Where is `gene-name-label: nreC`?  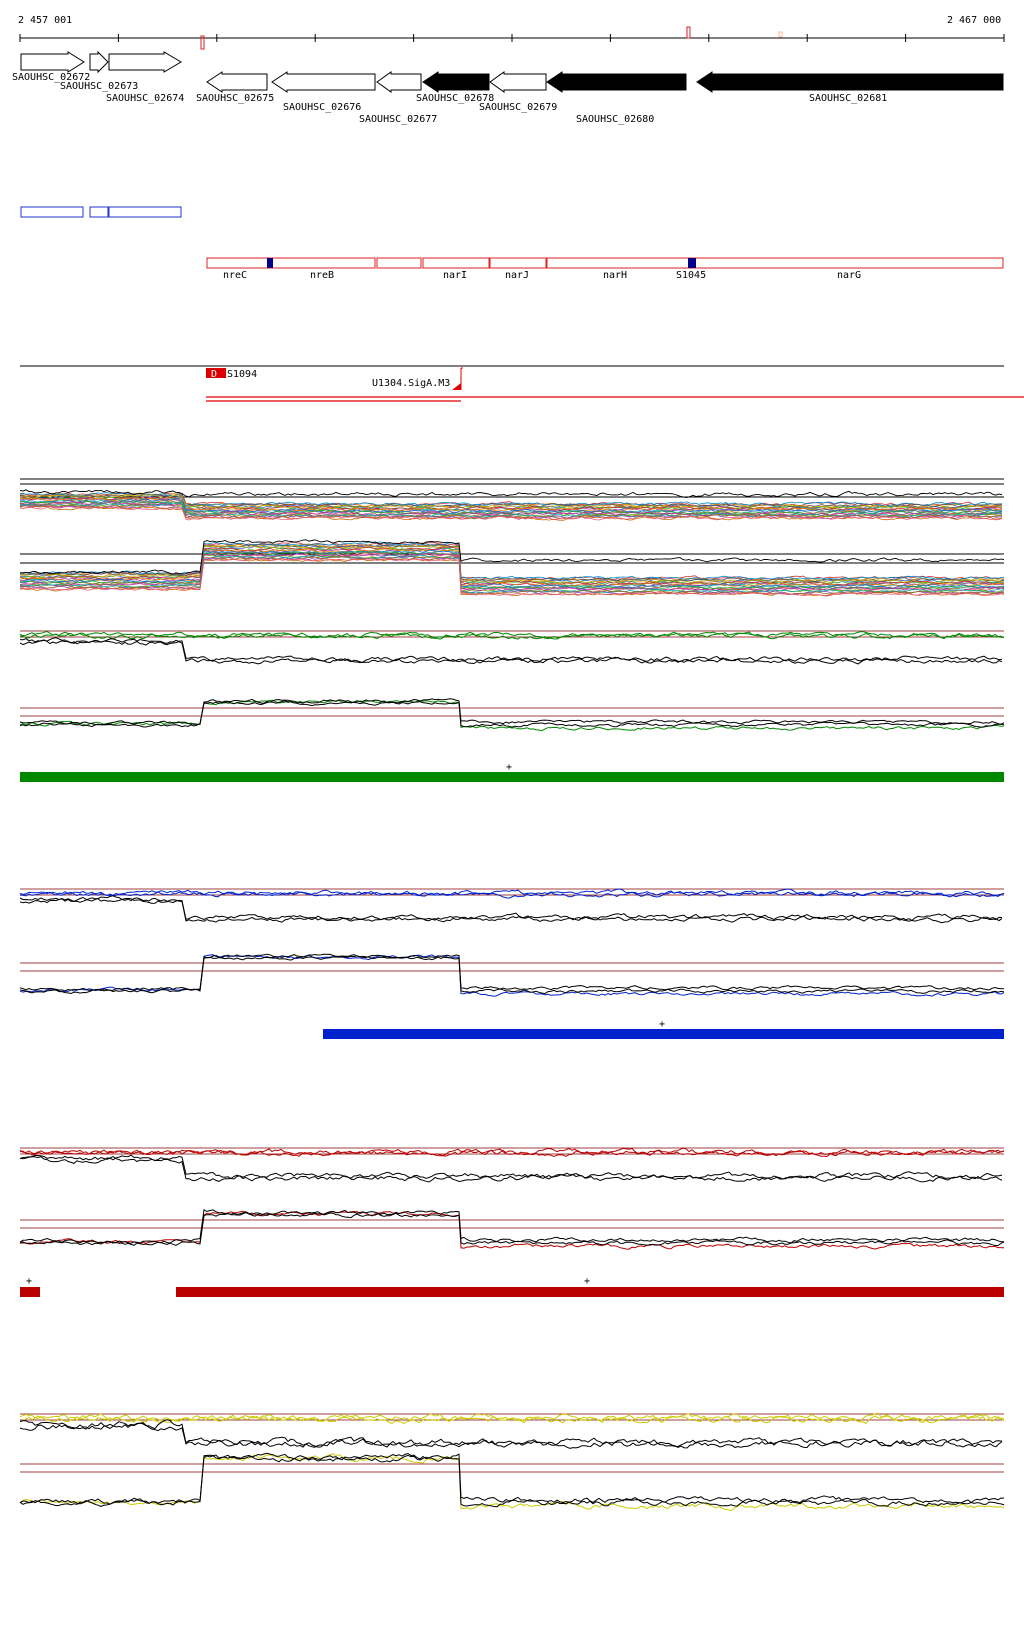
gene-name-label: nreC is located at coordinates (235, 275).